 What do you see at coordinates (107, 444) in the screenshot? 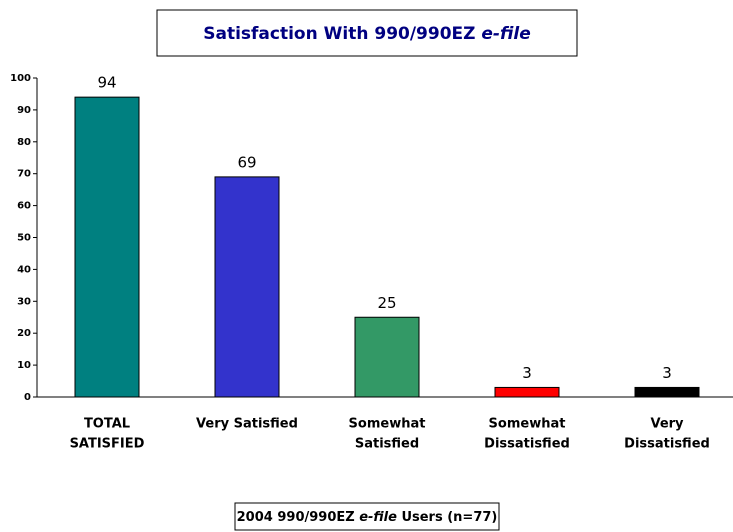
I see `x-tick-label: SATISFIED` at bounding box center [107, 444].